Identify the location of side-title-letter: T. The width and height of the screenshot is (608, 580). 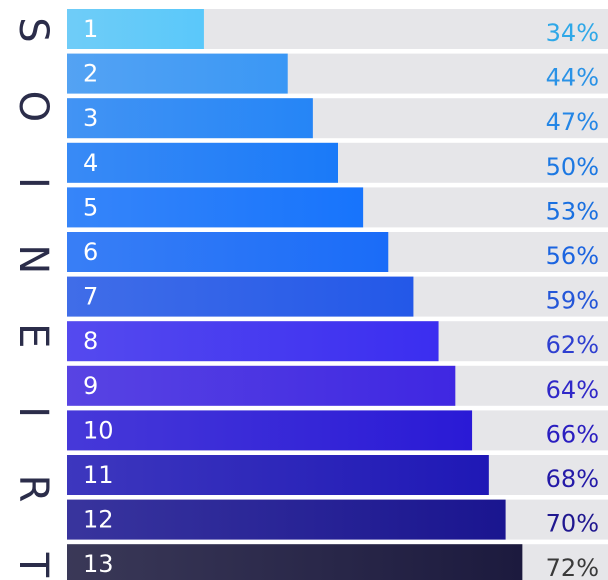
(33, 565).